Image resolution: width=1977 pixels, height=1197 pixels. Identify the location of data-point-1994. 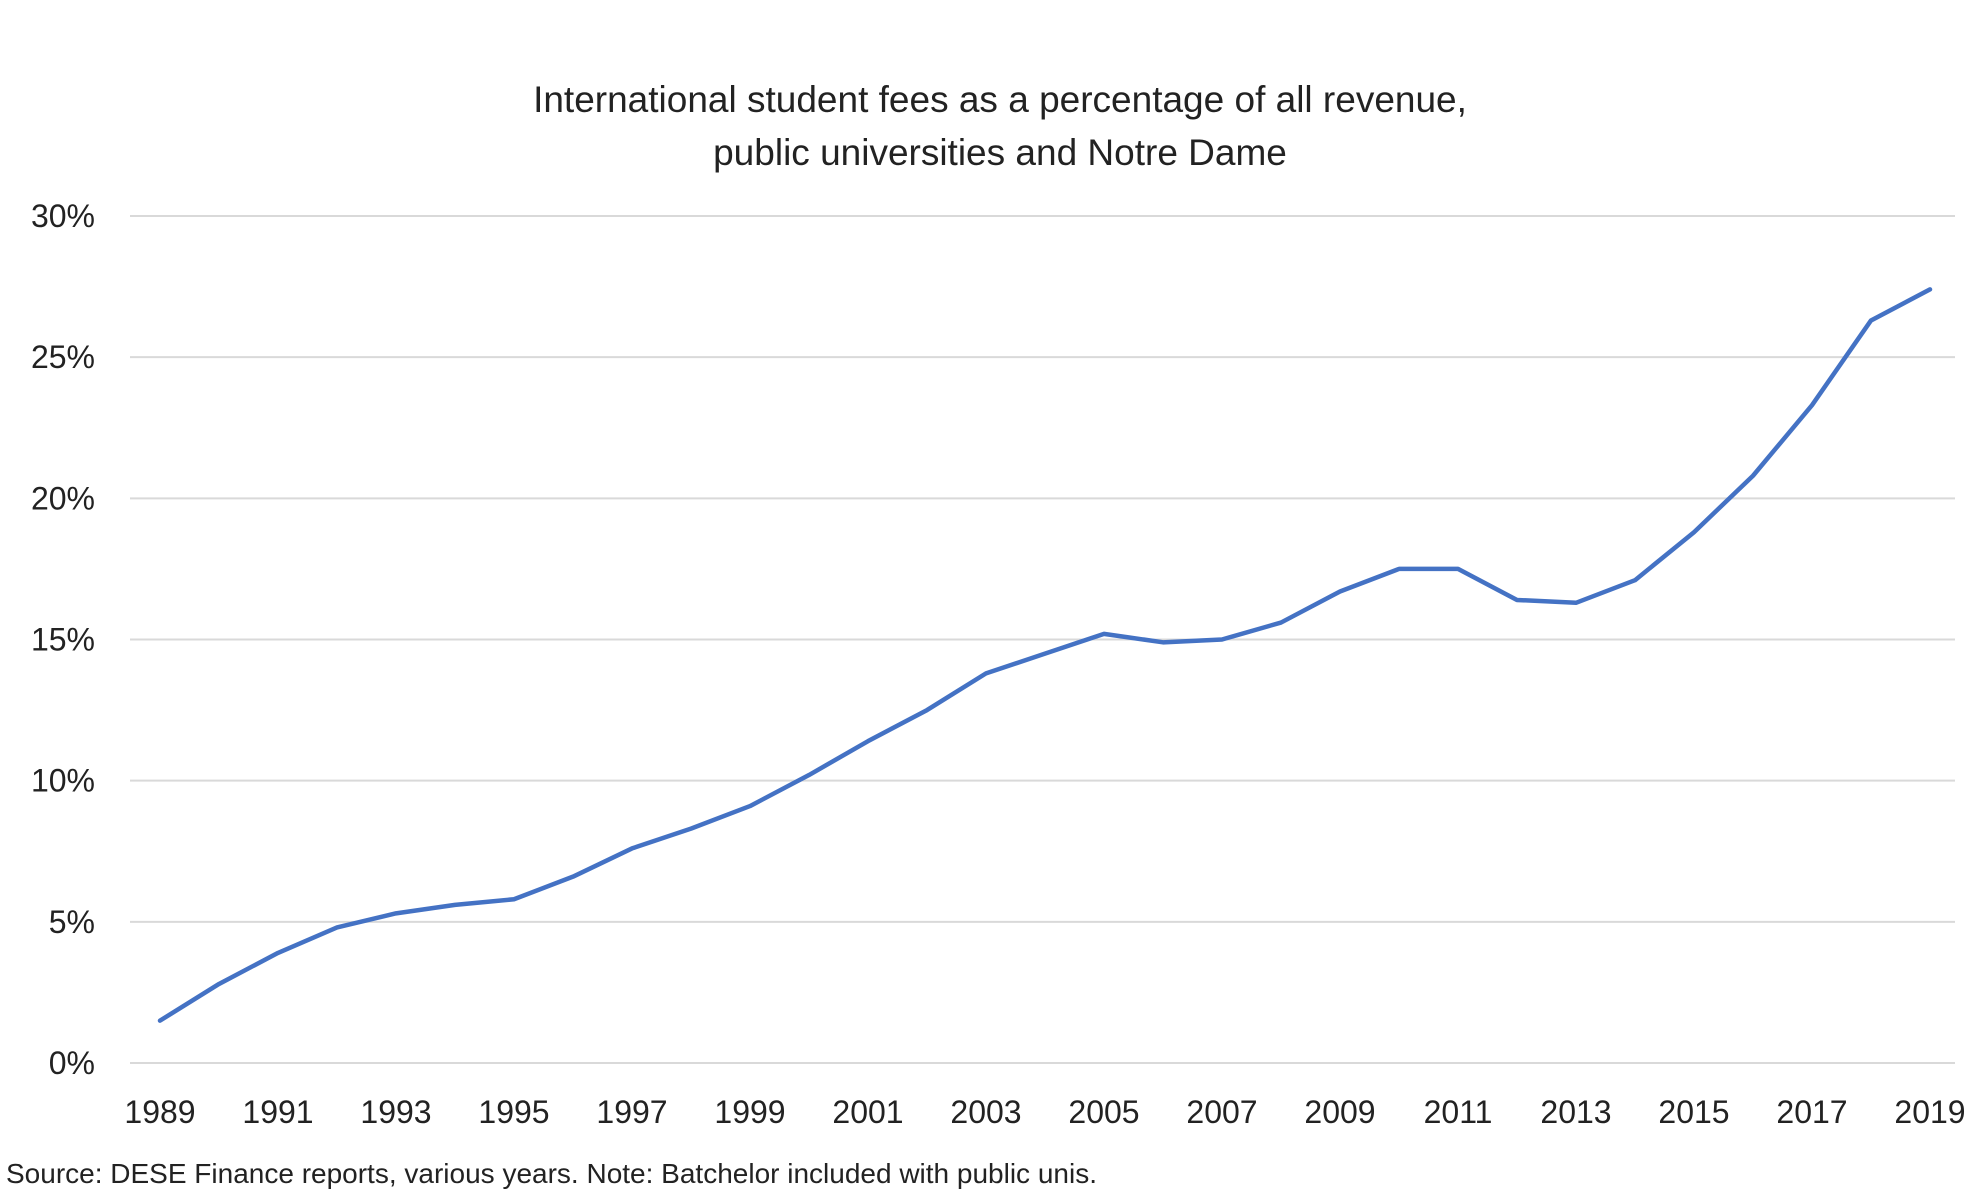
(455, 905).